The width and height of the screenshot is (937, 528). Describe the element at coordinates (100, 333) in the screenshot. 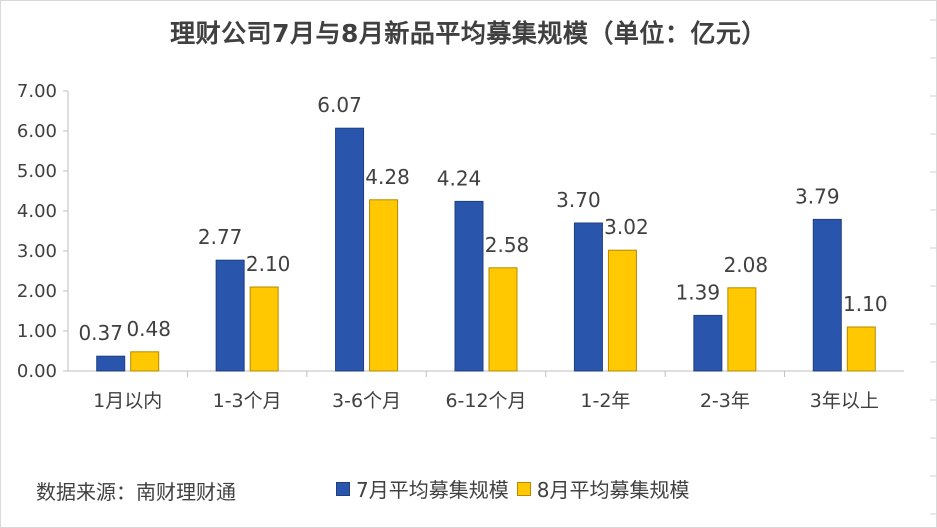

I see `data-label-july: 0.37` at that location.